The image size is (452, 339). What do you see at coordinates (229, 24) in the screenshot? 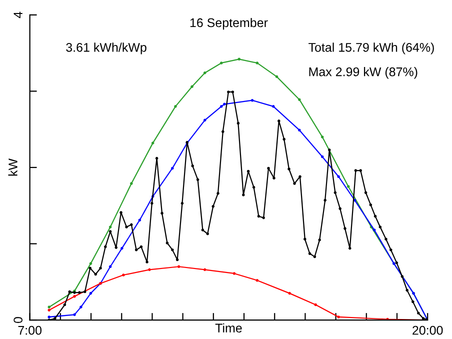
I see `chart-title: 16 September` at bounding box center [229, 24].